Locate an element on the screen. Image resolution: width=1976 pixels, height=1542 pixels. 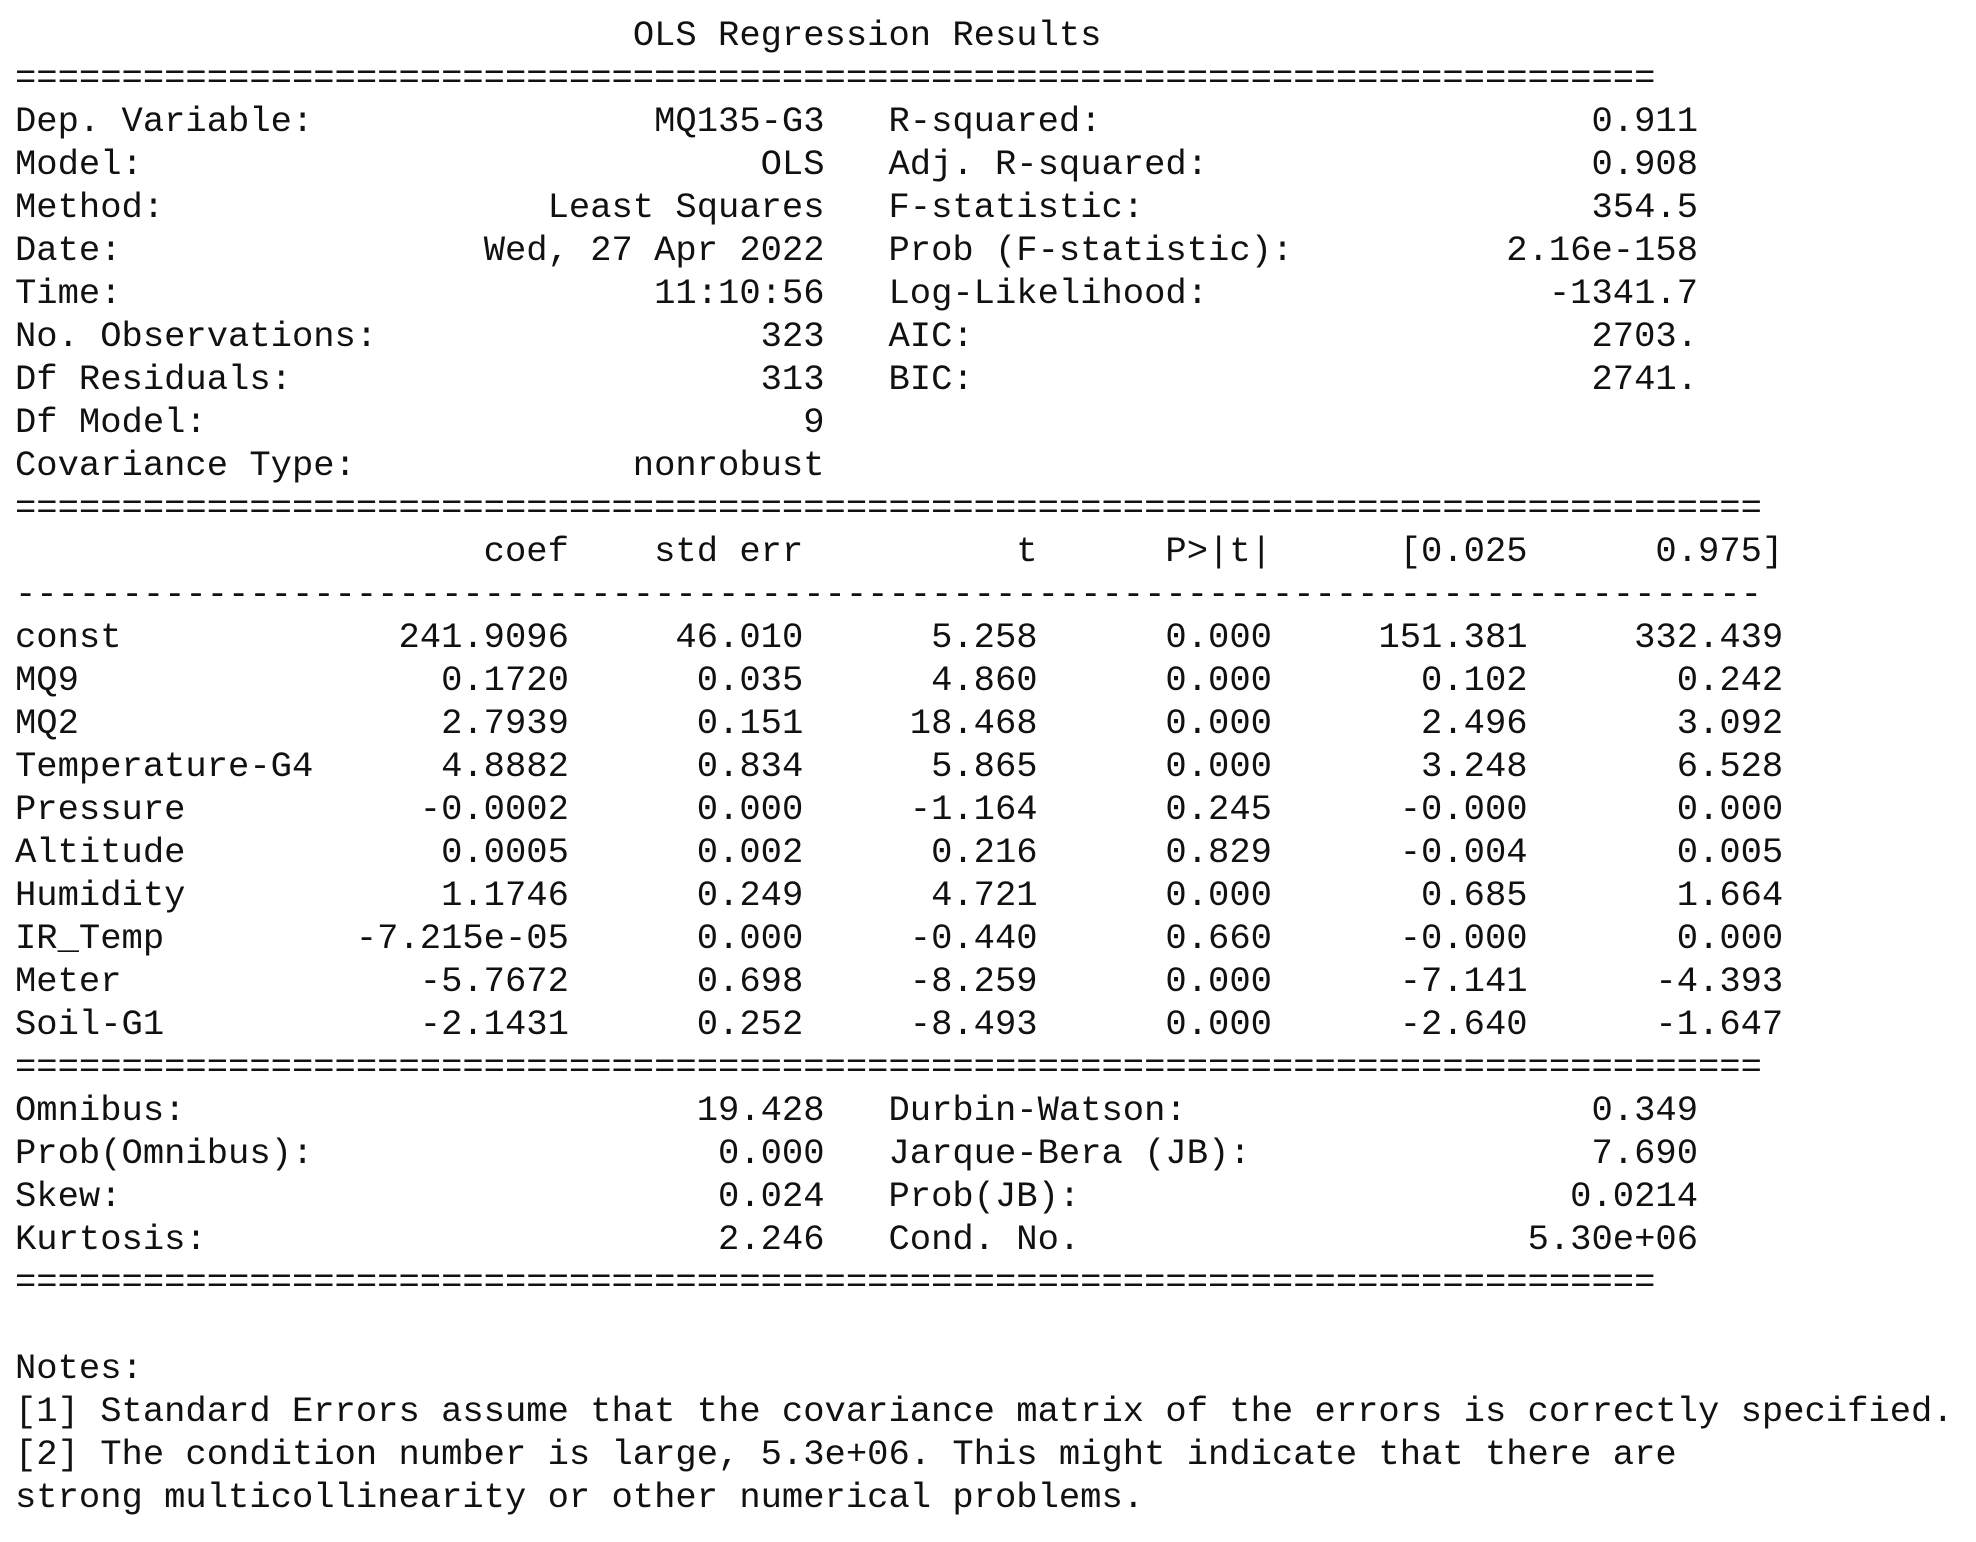
coef-cell: -0.440 is located at coordinates (920, 938).